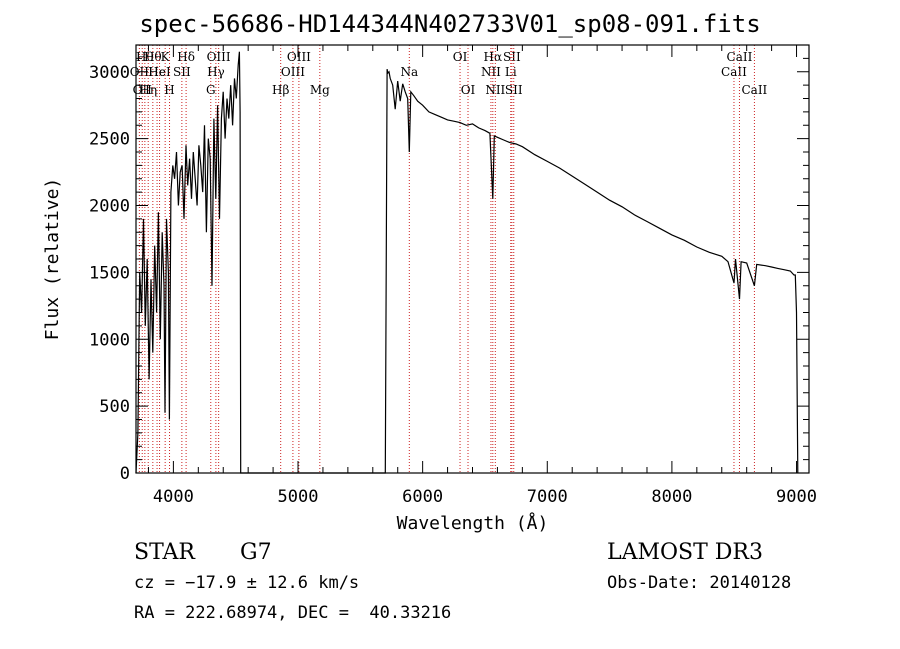 The image size is (900, 649). Describe the element at coordinates (409, 72) in the screenshot. I see `spectral-line-label: Na` at that location.